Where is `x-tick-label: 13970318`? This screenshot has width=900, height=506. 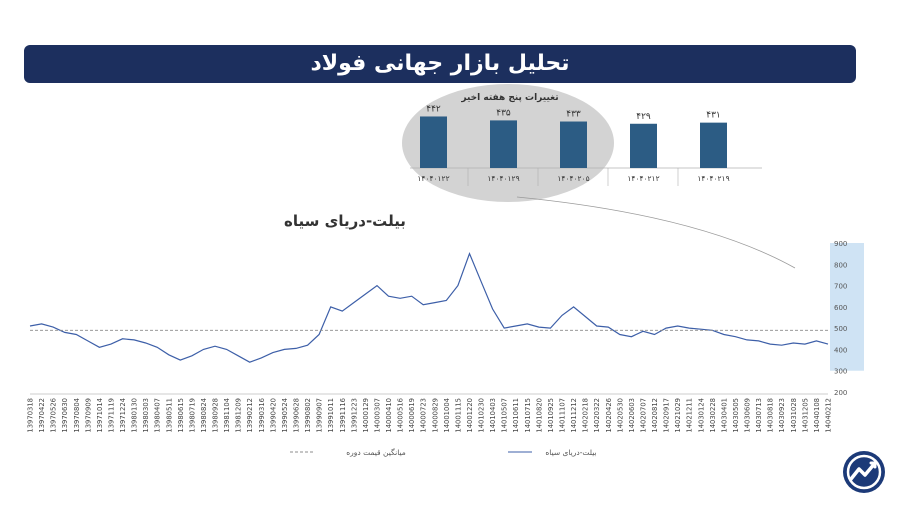
x-tick-label: 13970318 is located at coordinates (31, 415).